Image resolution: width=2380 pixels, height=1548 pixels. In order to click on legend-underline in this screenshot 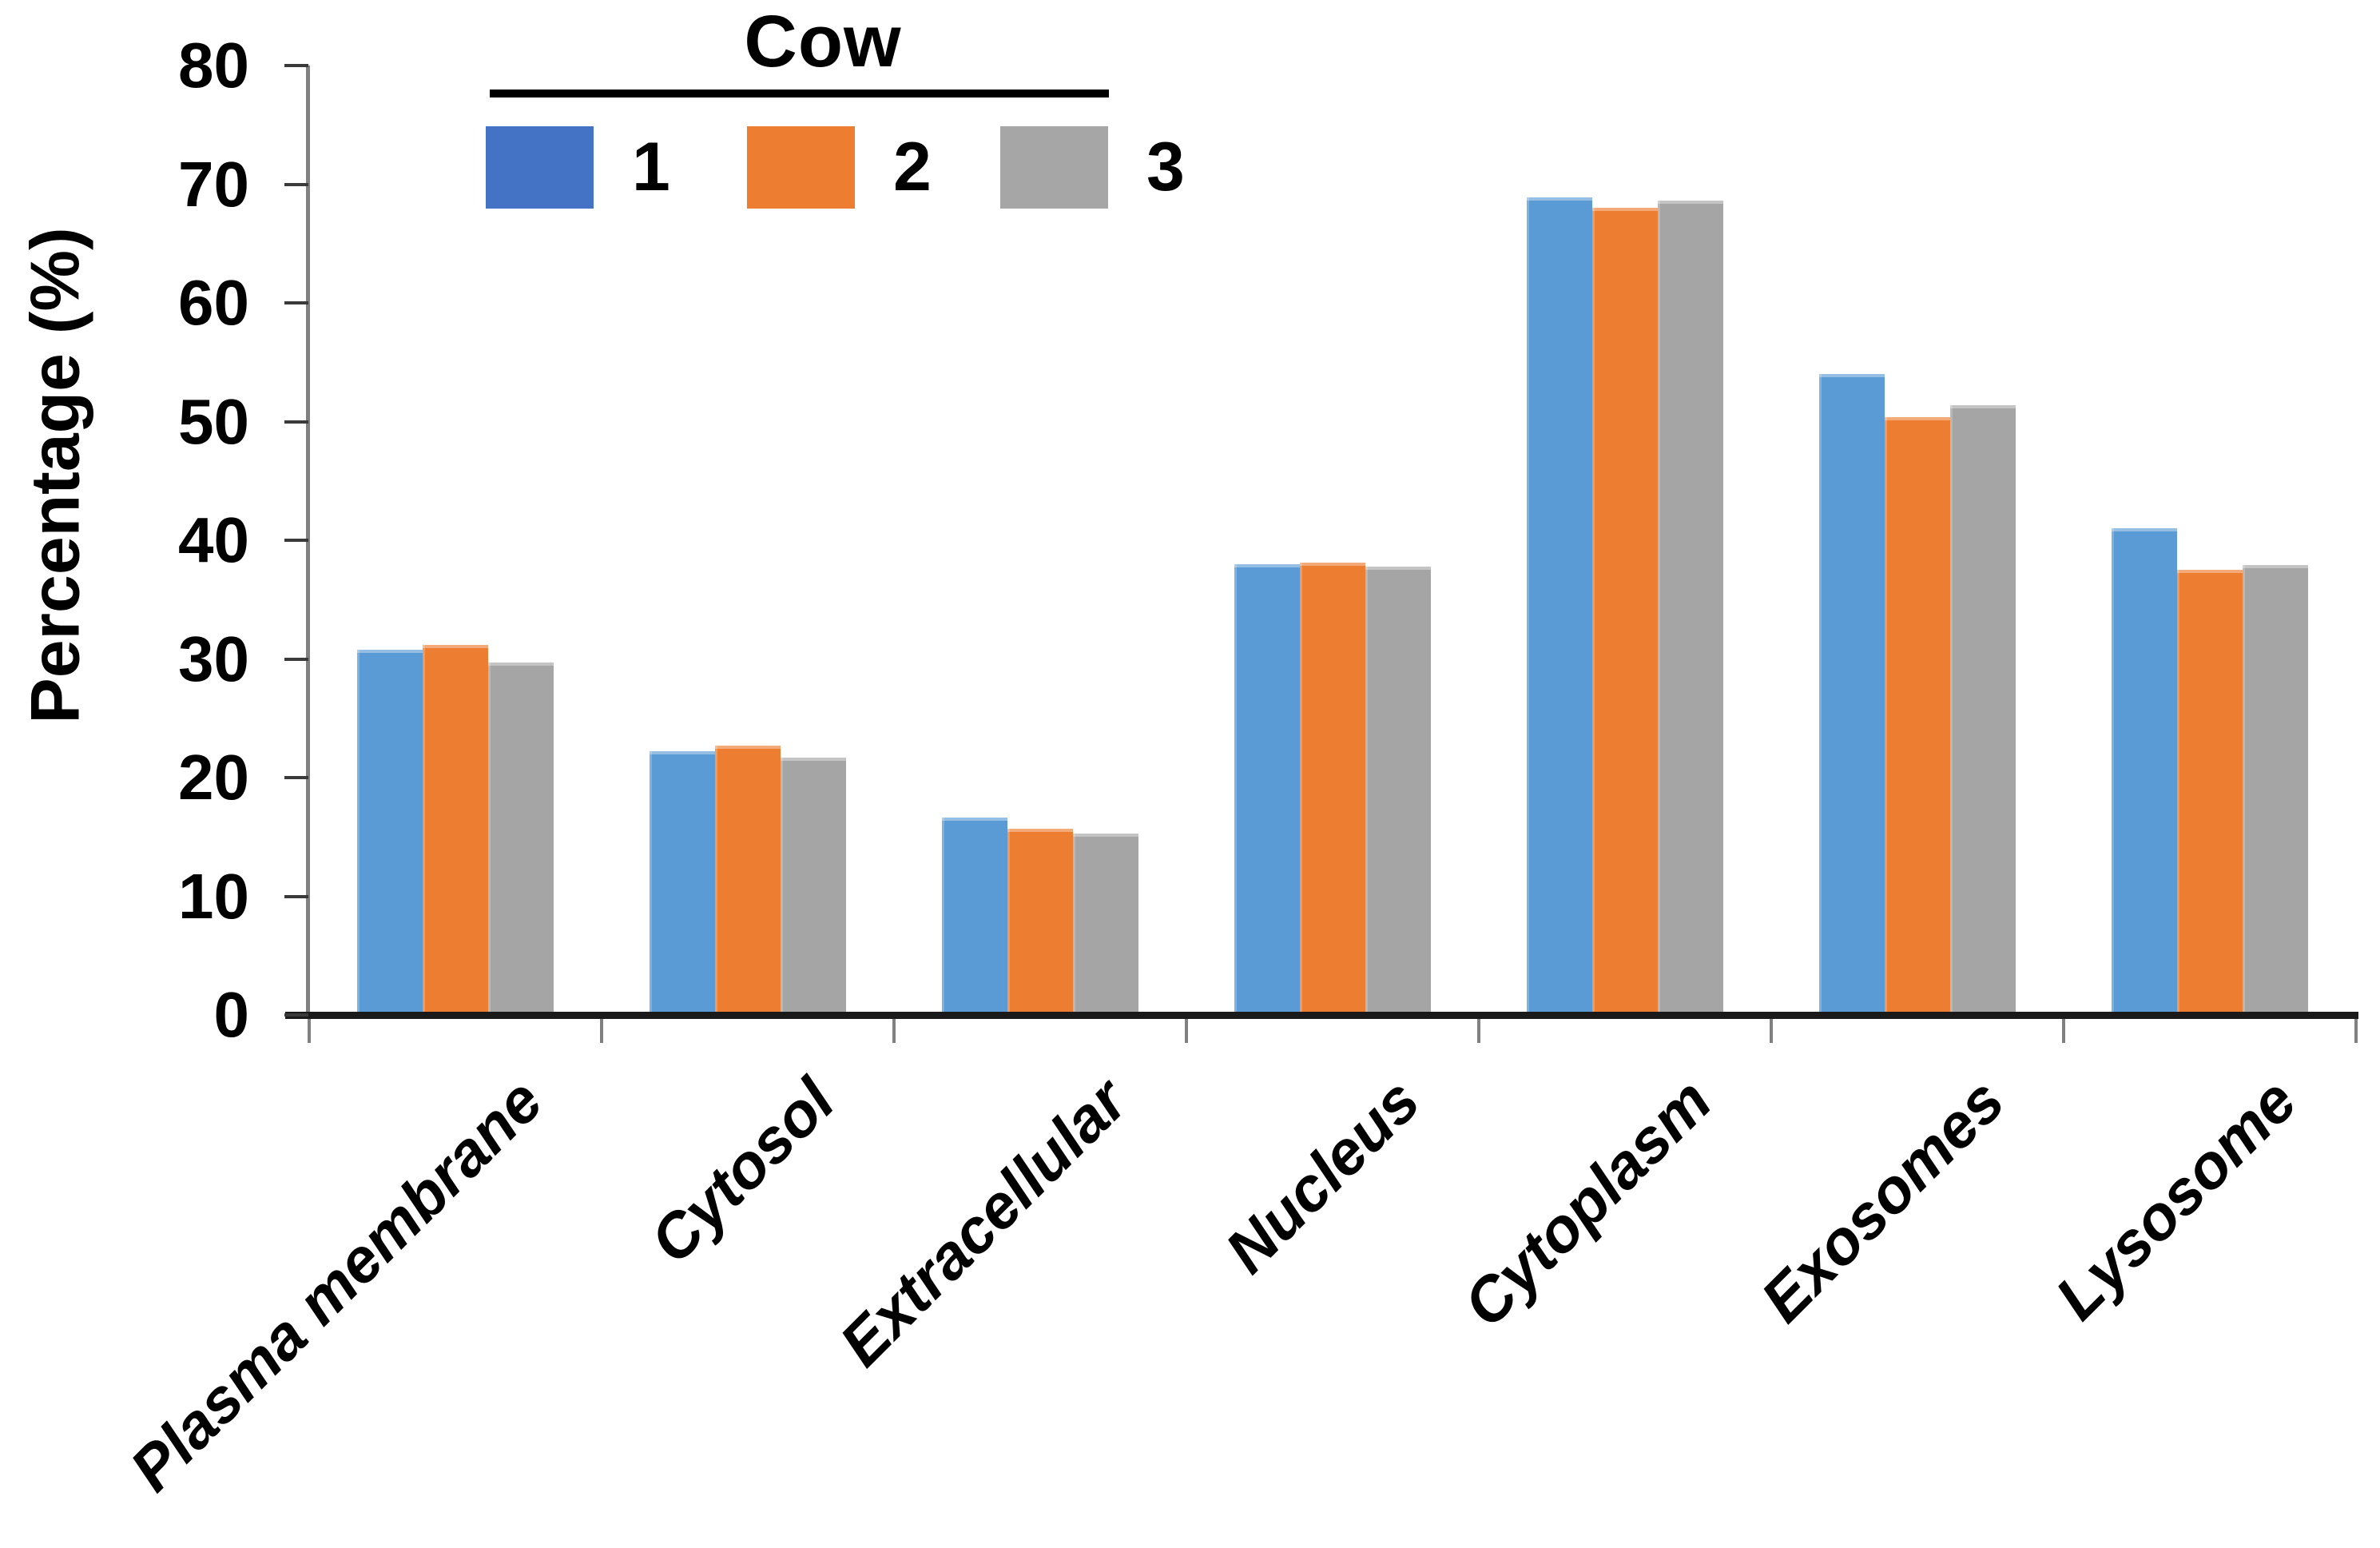, I will do `click(799, 93)`.